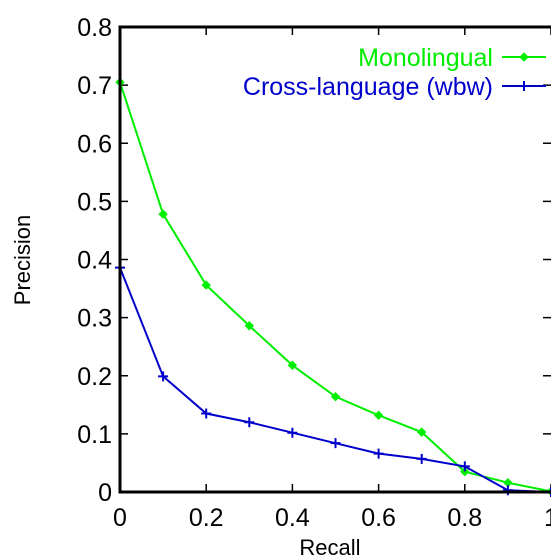  Describe the element at coordinates (464, 518) in the screenshot. I see `x-tick-label: 0.8` at that location.